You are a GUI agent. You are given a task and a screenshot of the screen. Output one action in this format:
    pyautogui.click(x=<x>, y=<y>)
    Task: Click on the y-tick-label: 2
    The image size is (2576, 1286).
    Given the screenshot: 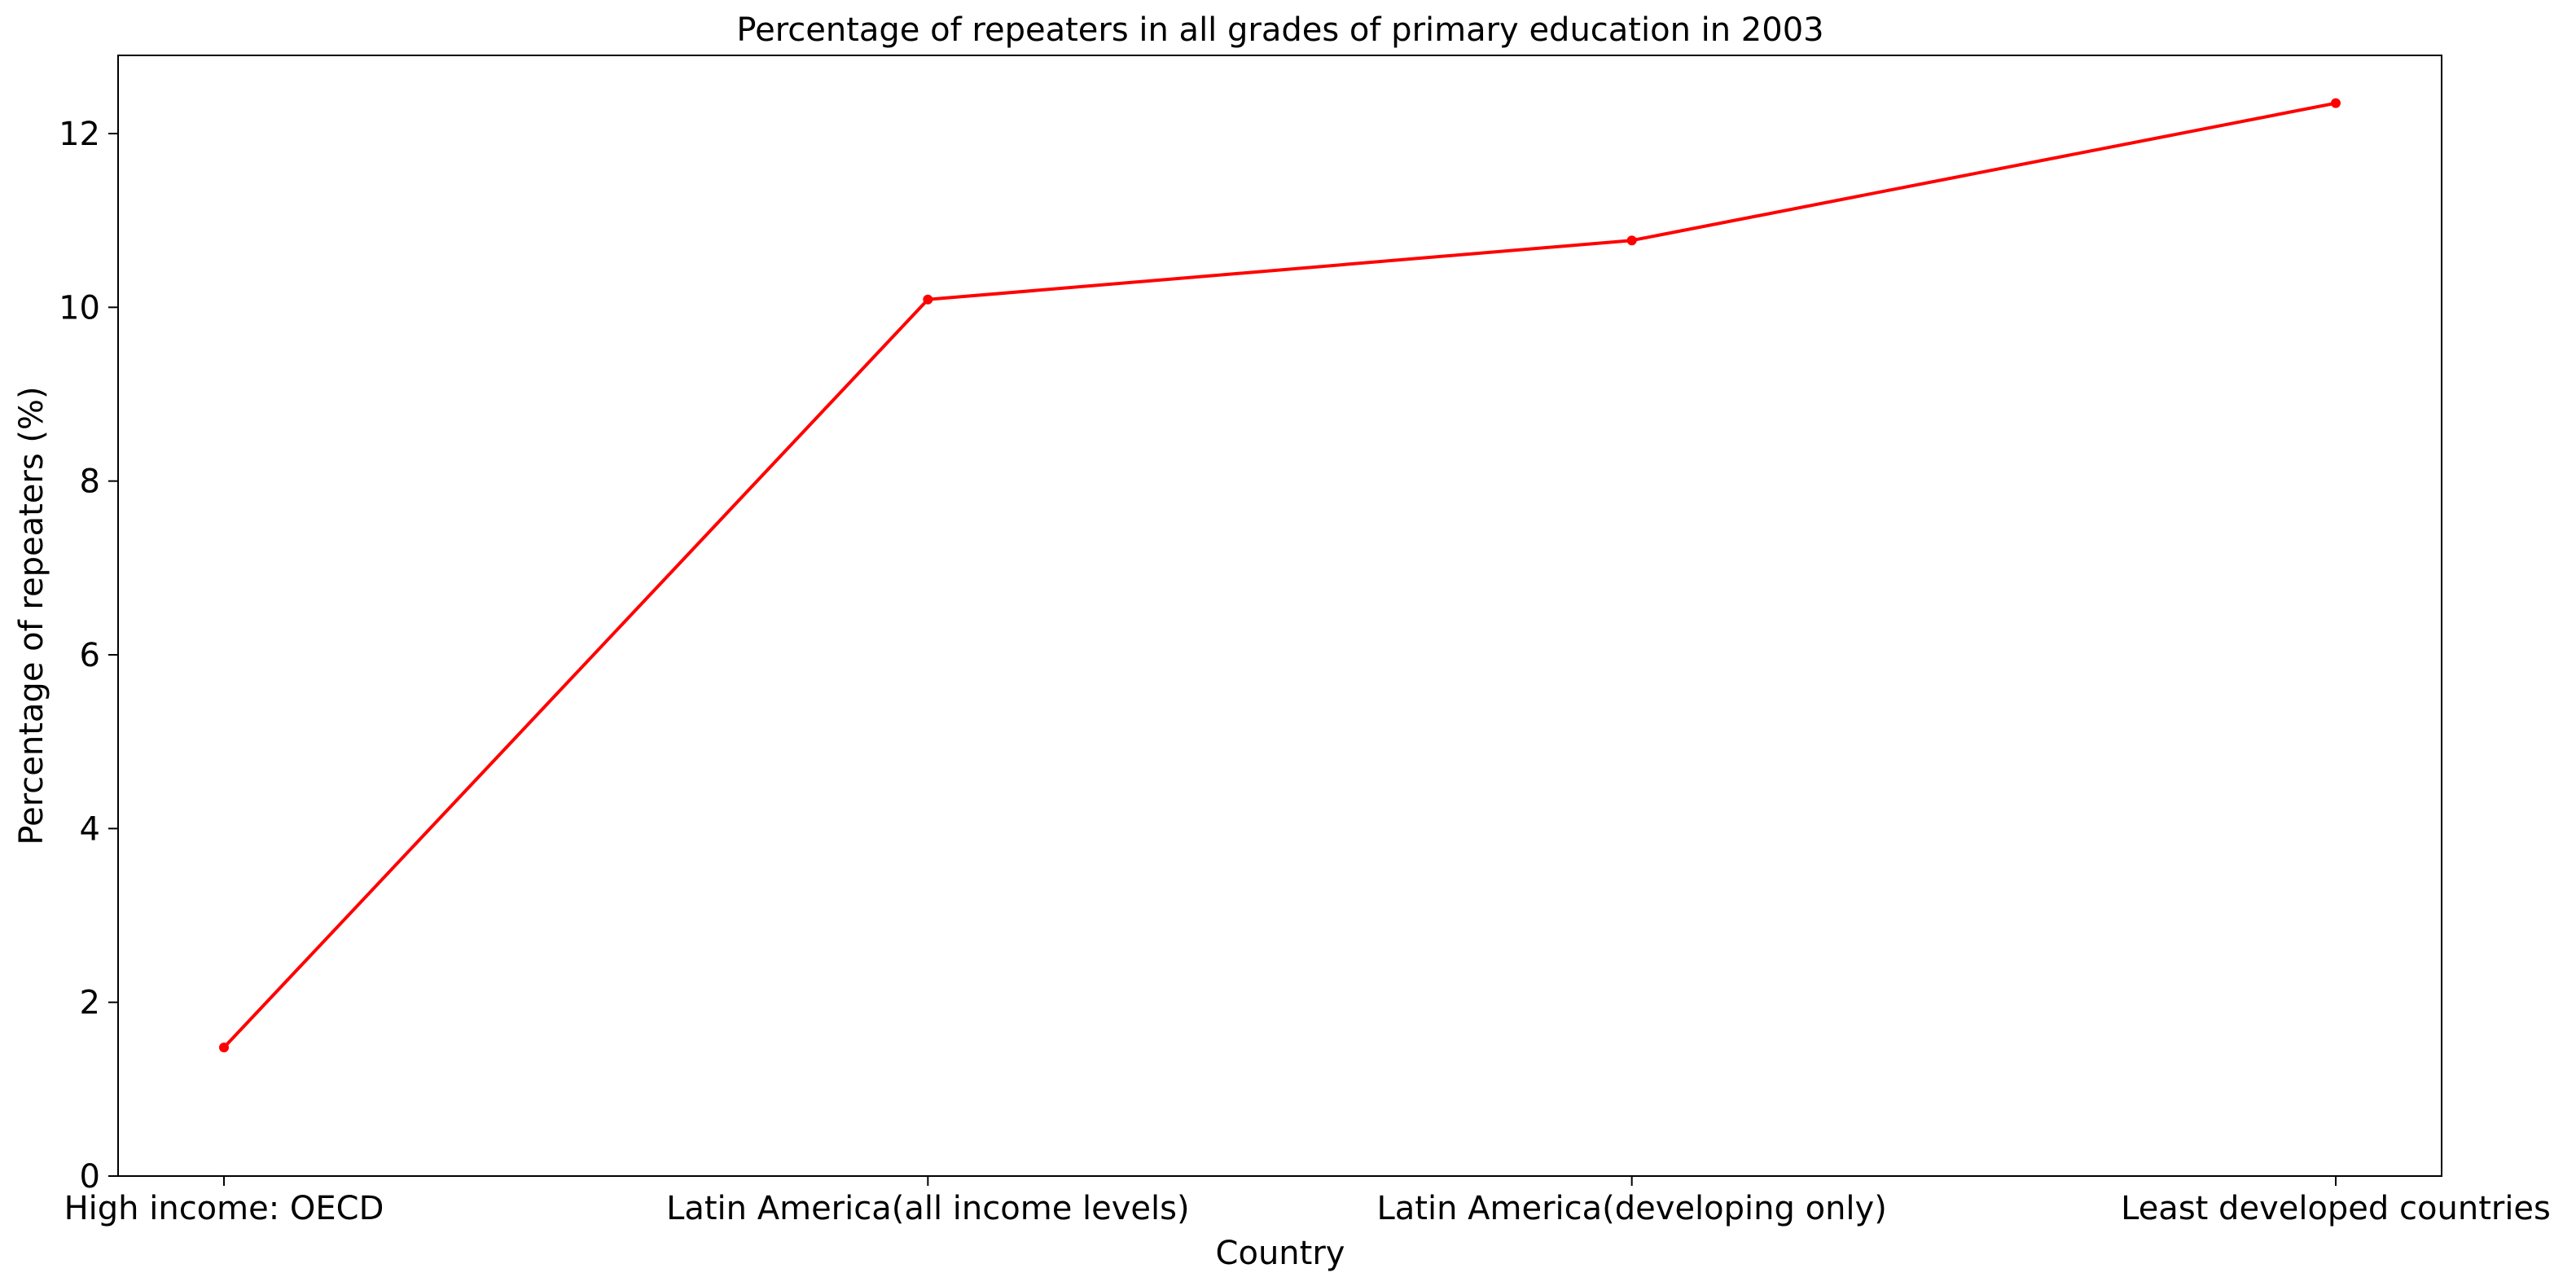 What is the action you would take?
    pyautogui.click(x=90, y=1003)
    